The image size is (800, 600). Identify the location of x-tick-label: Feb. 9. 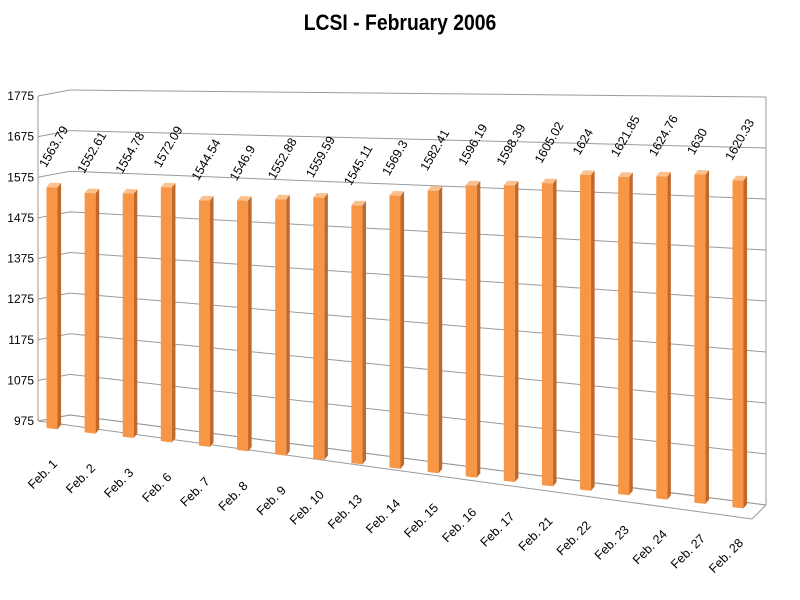
(271, 500).